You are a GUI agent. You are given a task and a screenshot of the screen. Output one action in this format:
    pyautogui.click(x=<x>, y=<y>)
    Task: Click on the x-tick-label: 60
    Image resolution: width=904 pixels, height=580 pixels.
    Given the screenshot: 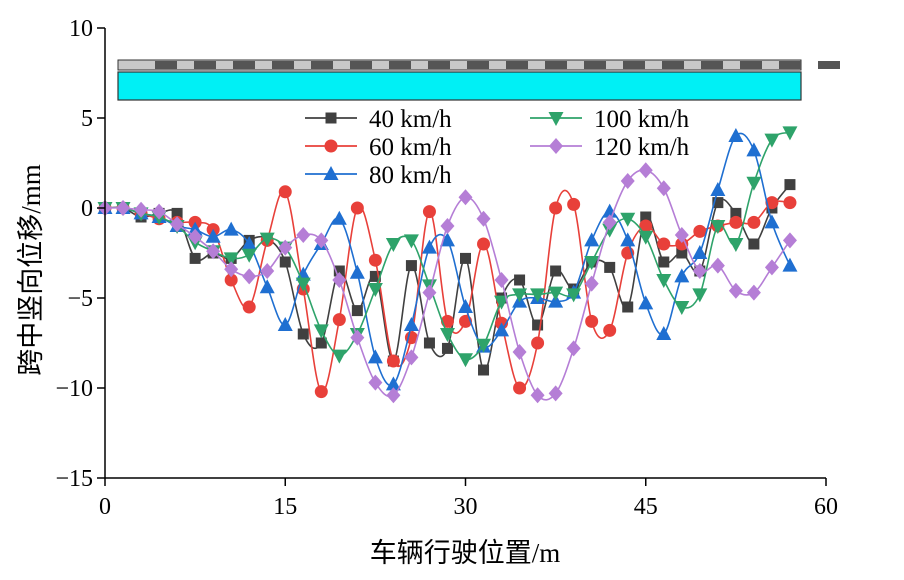 What is the action you would take?
    pyautogui.click(x=826, y=507)
    